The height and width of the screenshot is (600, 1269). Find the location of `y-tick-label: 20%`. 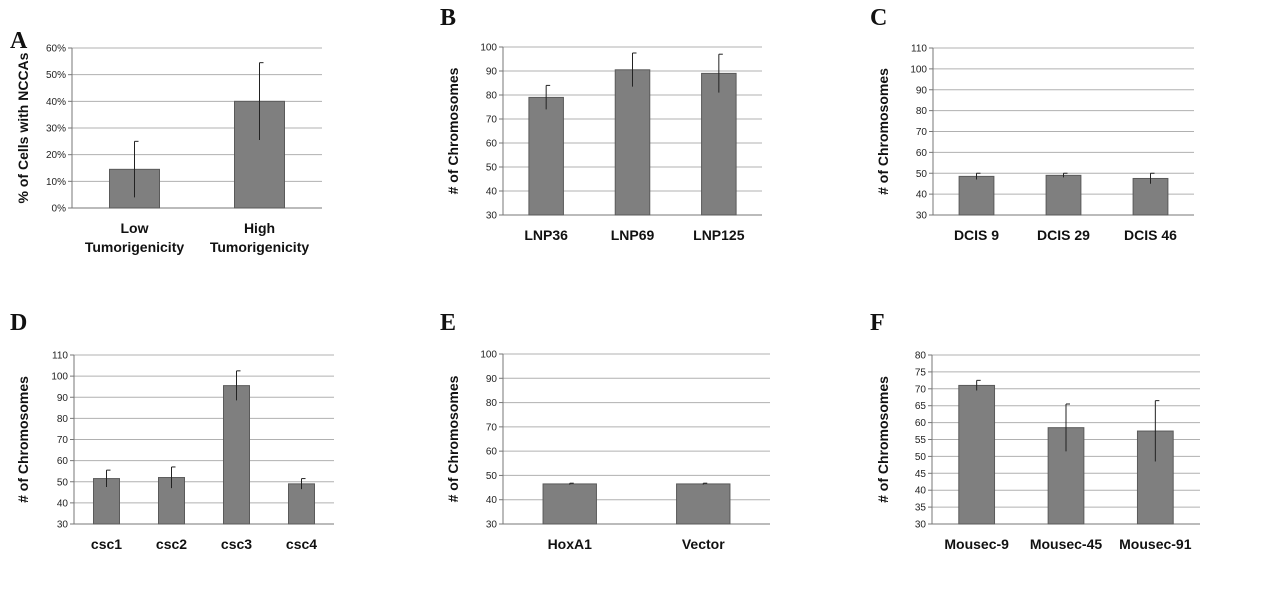

y-tick-label: 20% is located at coordinates (56, 155).